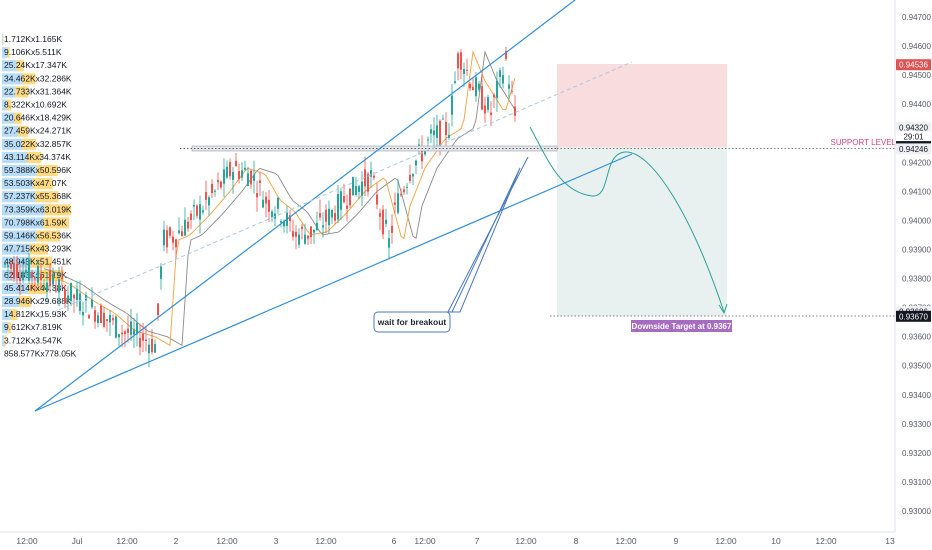 The height and width of the screenshot is (550, 932). What do you see at coordinates (723, 309) in the screenshot?
I see `projected-path-arrowhead` at bounding box center [723, 309].